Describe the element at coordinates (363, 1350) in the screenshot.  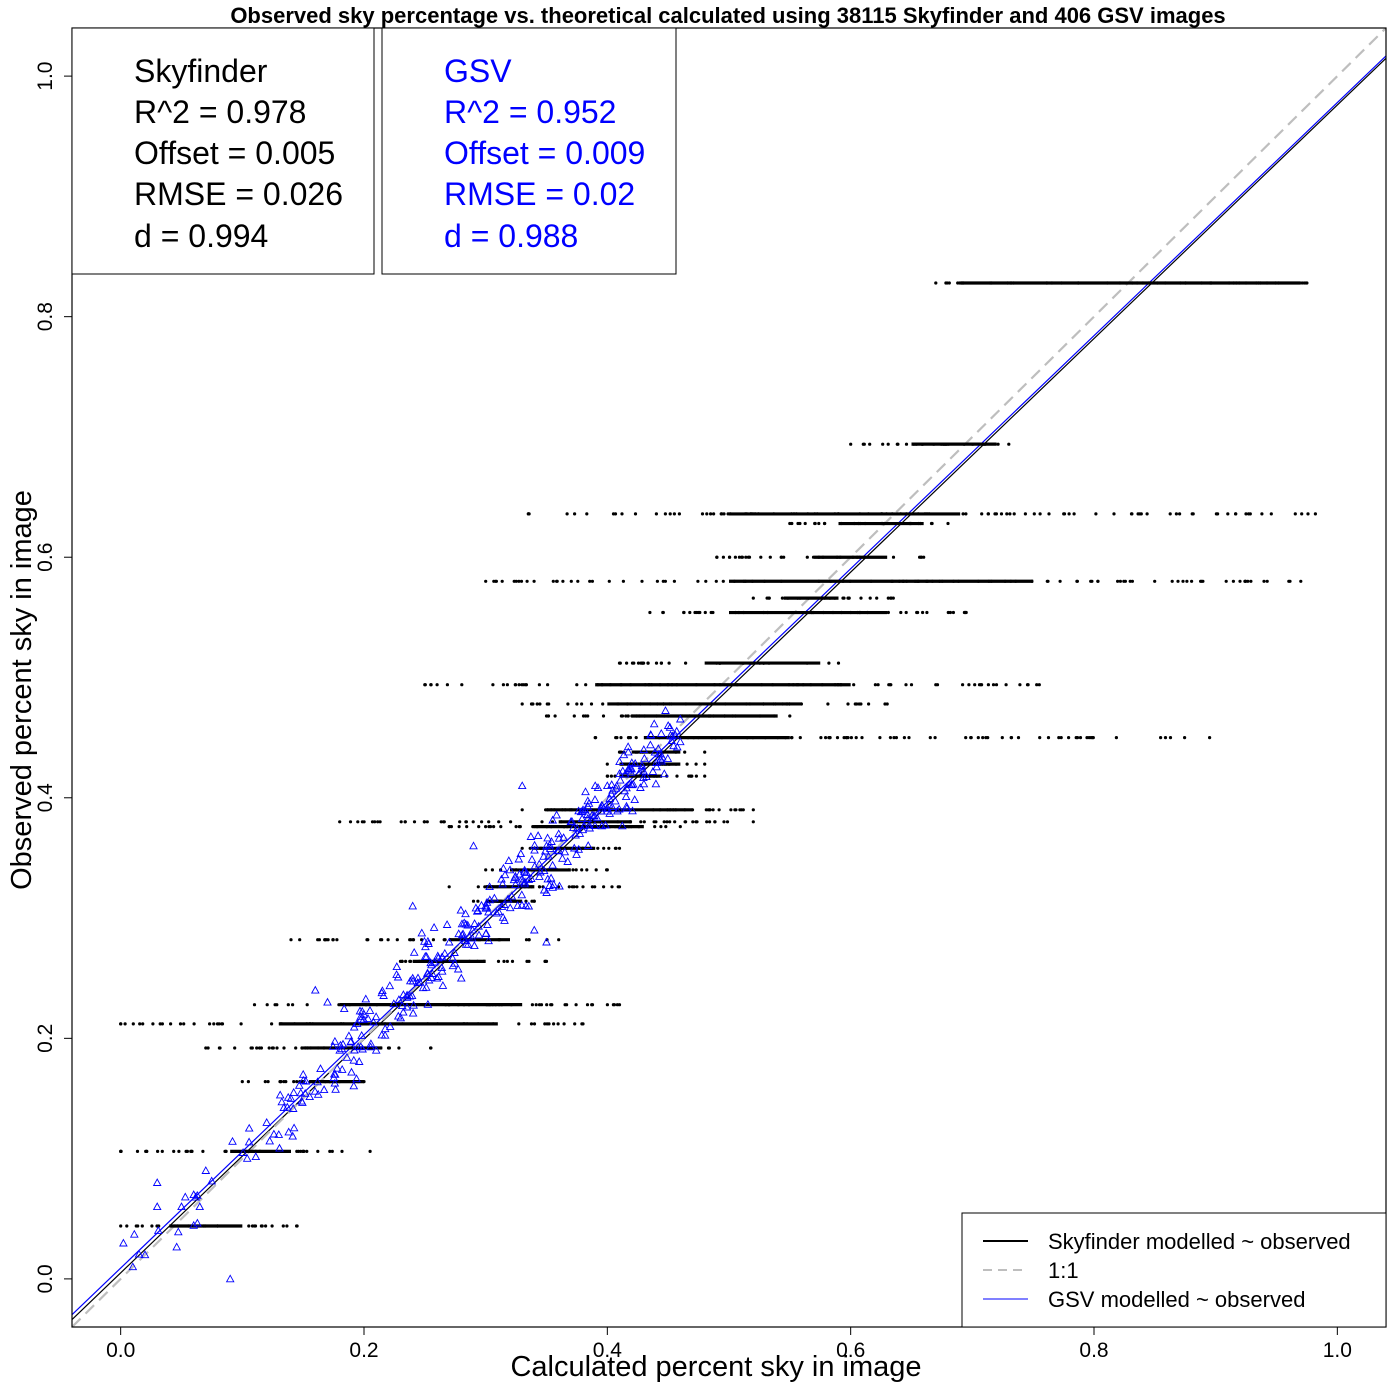
I see `x-tick-label: 0.2` at that location.